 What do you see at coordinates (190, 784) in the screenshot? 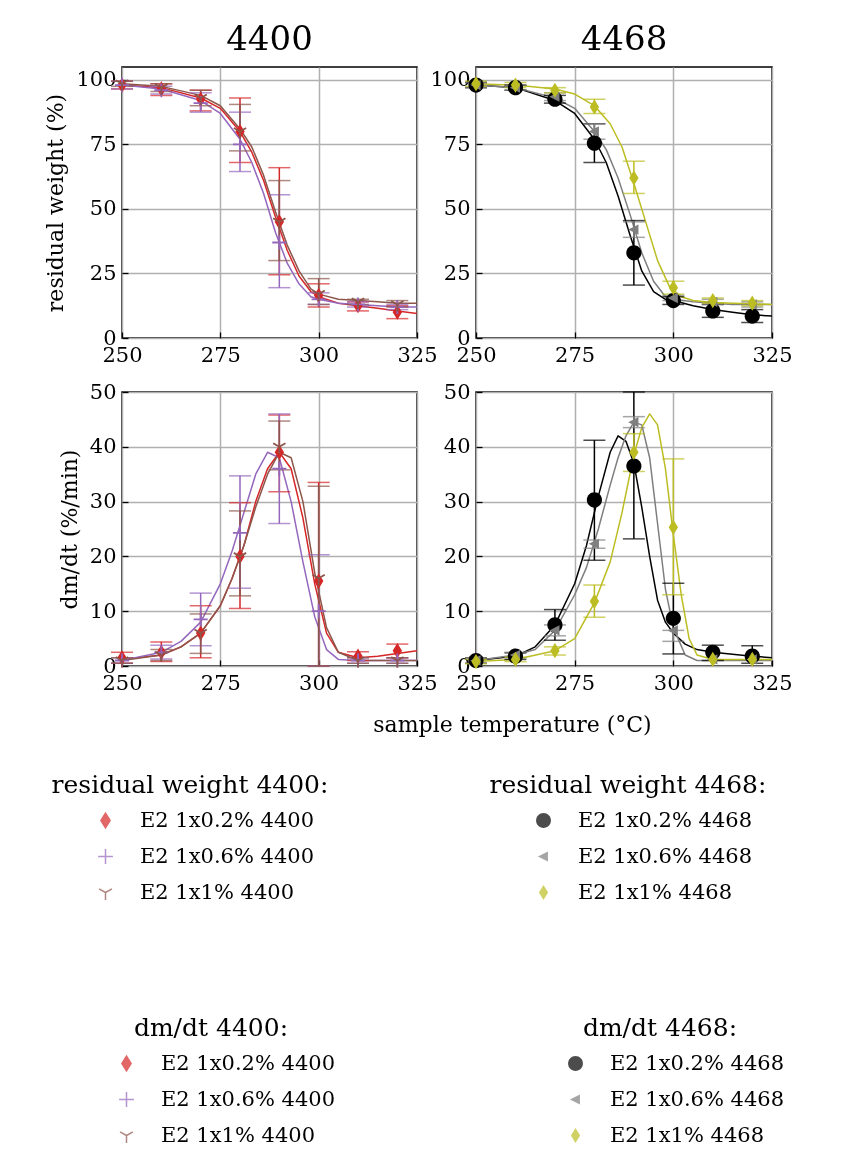
I see `legend-title: residual weight 4400:` at bounding box center [190, 784].